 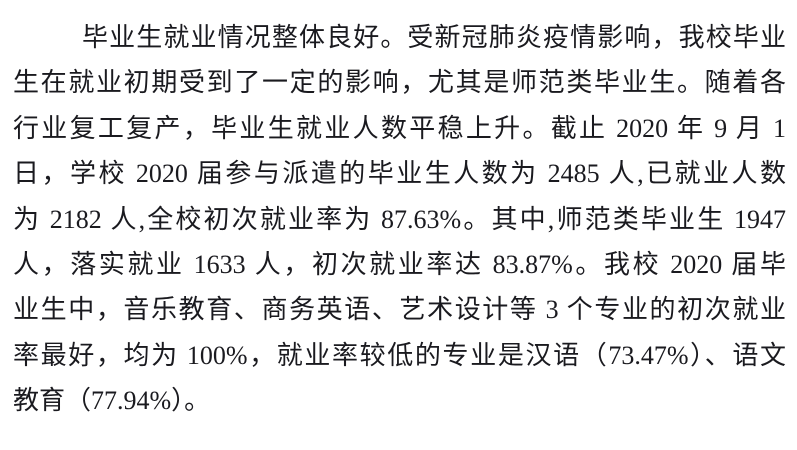 I want to click on paragraph-line: 业生中，音乐教育、商务英语、艺术设计等 3 个专业的初次就业, so click(x=399, y=310).